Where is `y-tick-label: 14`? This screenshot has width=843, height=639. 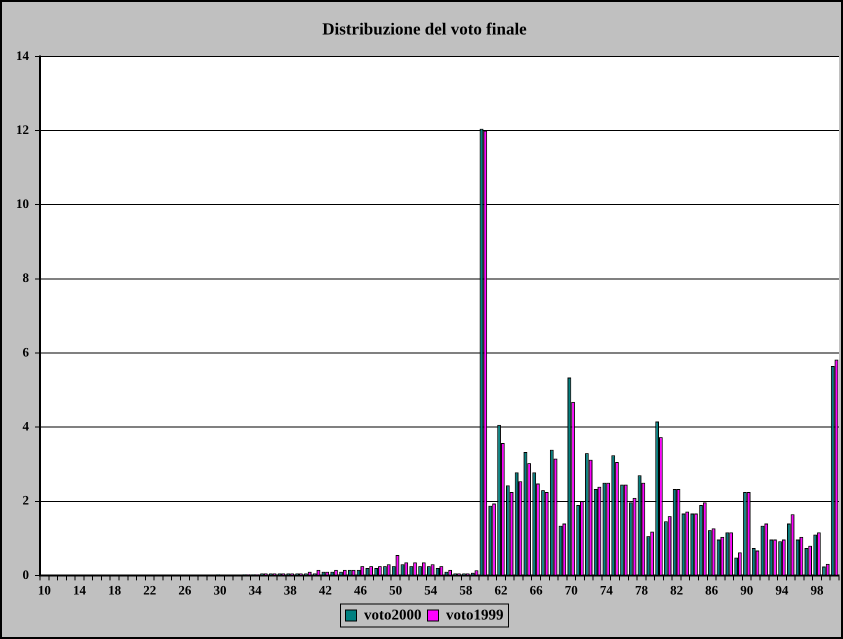
y-tick-label: 14 is located at coordinates (23, 55).